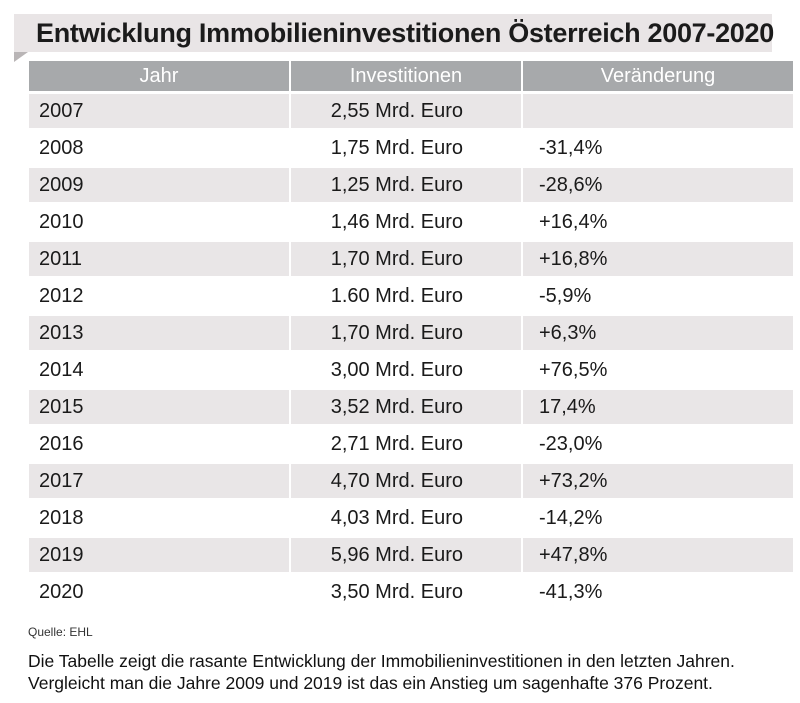 The height and width of the screenshot is (703, 800). Describe the element at coordinates (159, 481) in the screenshot. I see `cell-jahr: 2017` at that location.